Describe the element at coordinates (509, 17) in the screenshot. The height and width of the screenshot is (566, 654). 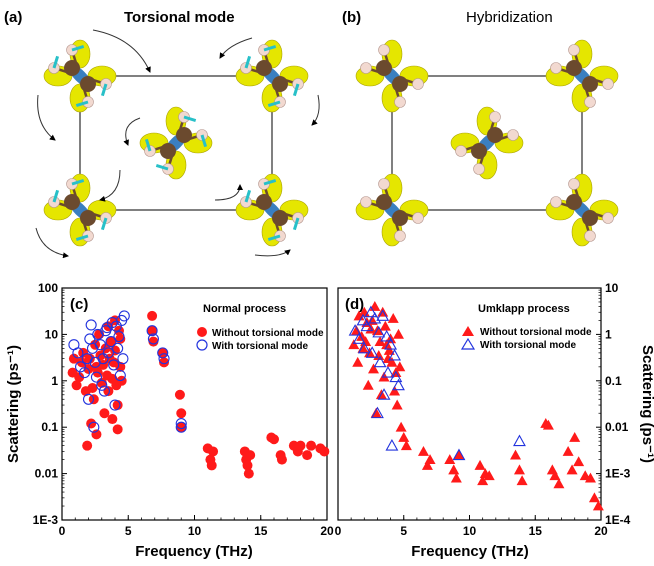
I see `panel-b-title: Hybridization` at that location.